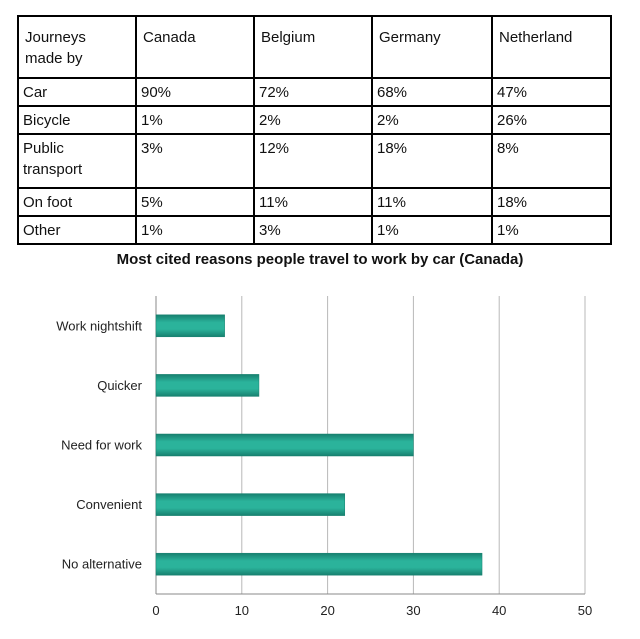 This screenshot has height=639, width=640. I want to click on category-label: Quicker, so click(119, 385).